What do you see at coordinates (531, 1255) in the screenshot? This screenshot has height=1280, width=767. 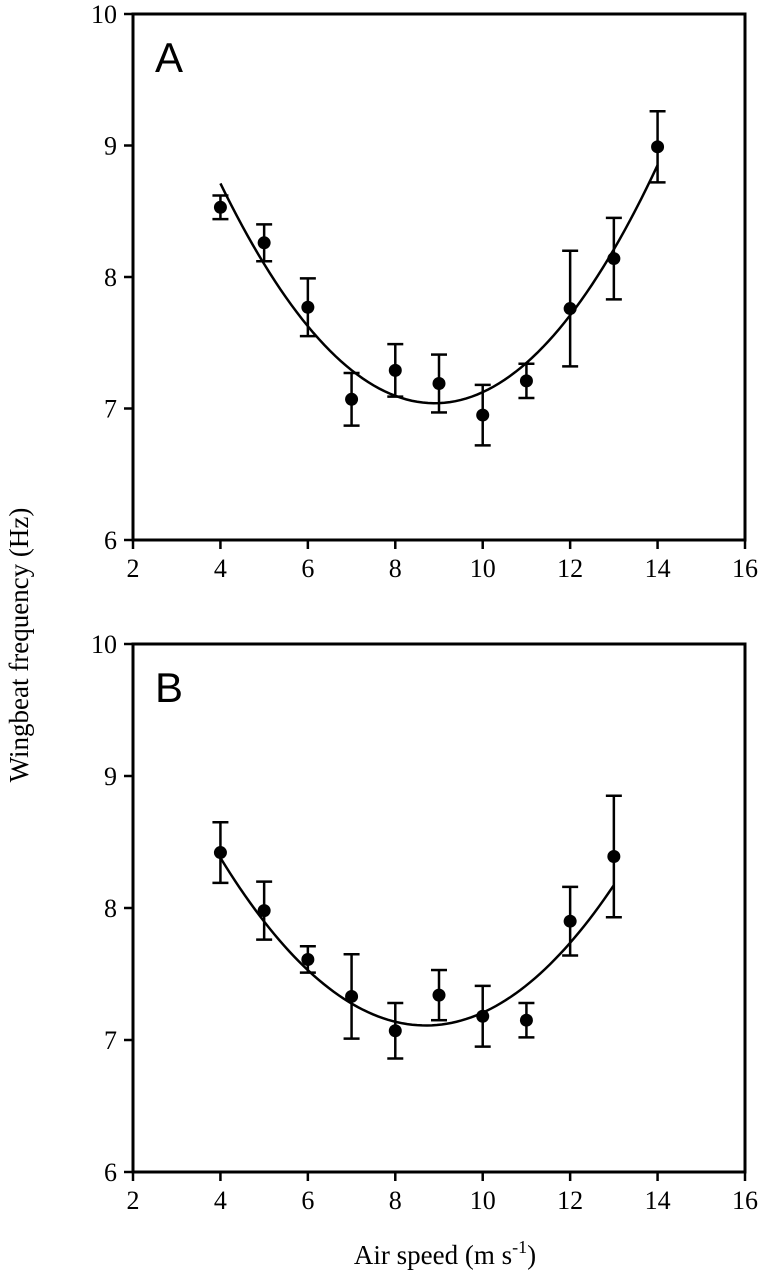 I see `x-axis-label-close: )` at bounding box center [531, 1255].